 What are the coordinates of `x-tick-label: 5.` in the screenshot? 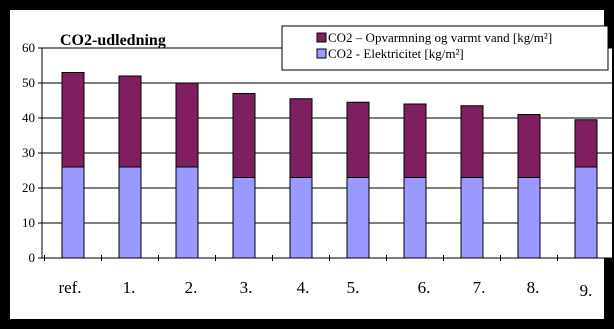 It's located at (353, 287).